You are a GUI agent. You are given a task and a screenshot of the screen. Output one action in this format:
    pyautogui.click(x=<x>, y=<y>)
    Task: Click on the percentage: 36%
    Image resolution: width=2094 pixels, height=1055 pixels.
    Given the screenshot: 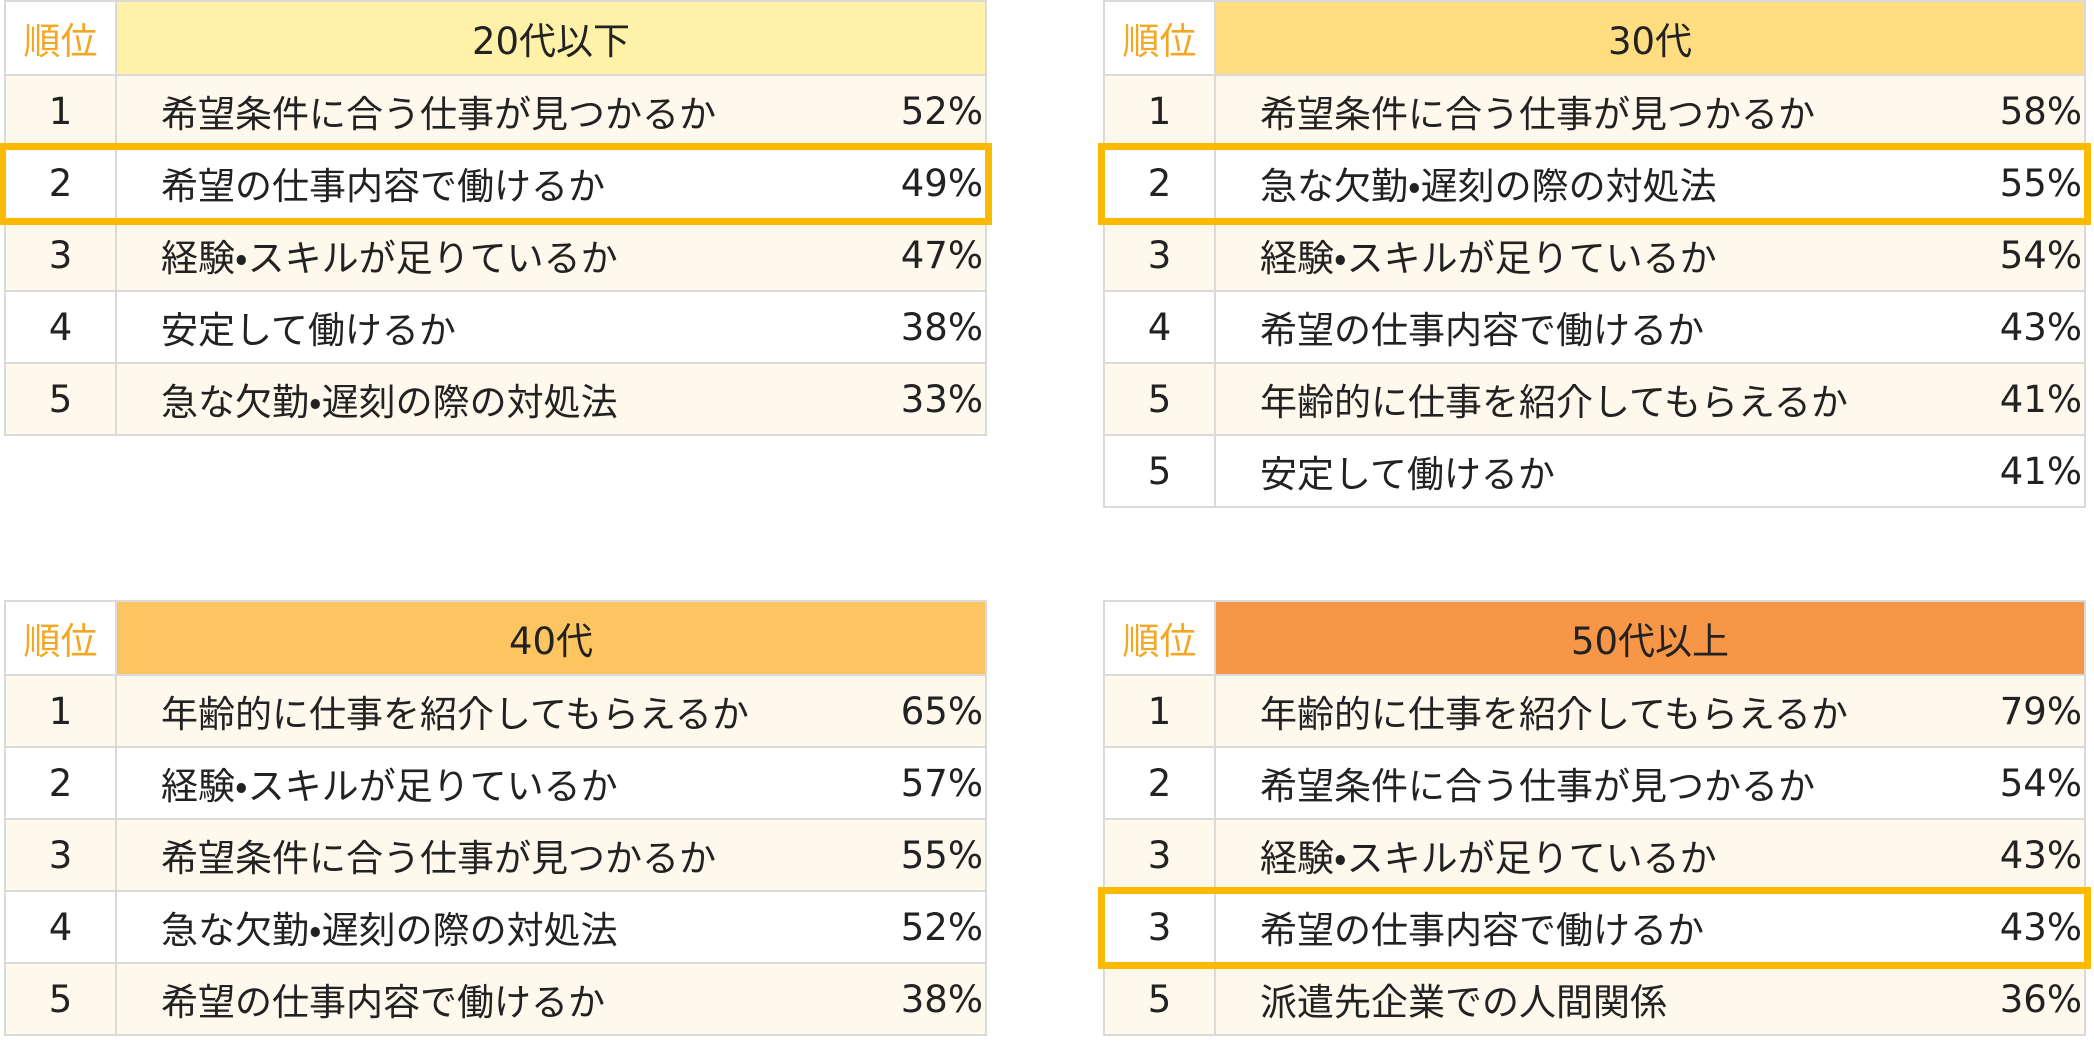 What is the action you would take?
    pyautogui.click(x=2040, y=999)
    